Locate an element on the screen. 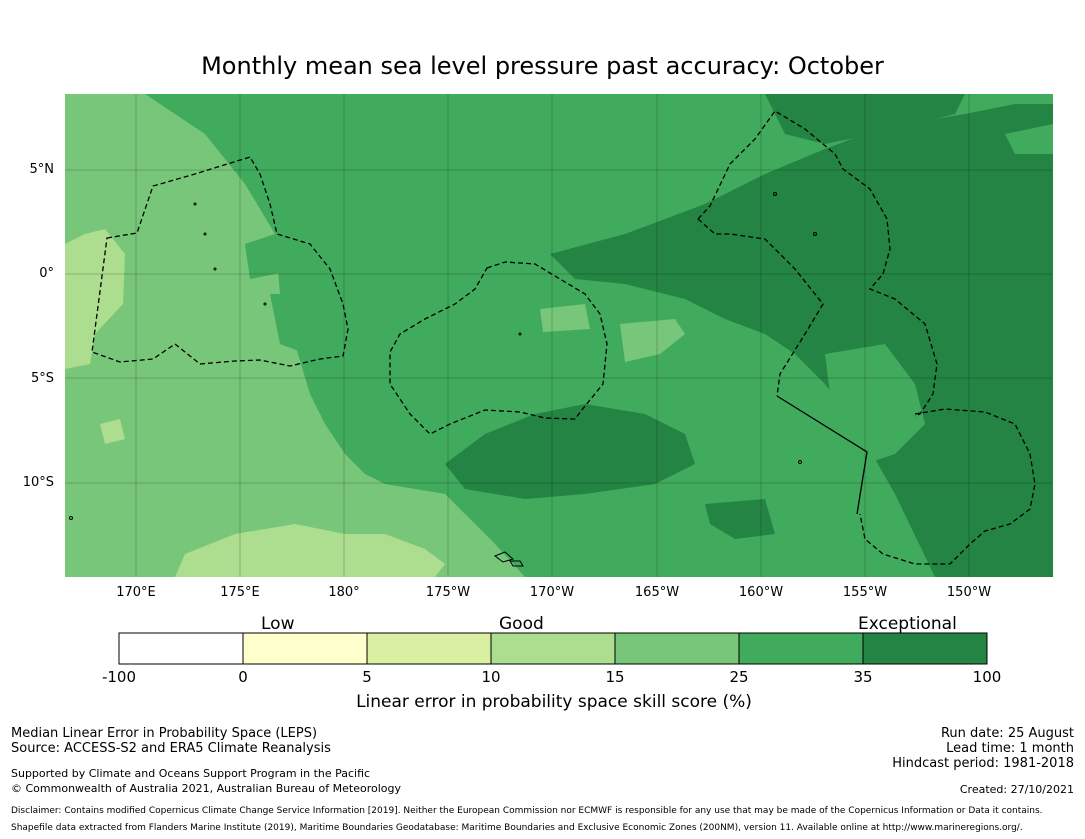 This screenshot has height=839, width=1085. region-25-35-east2 is located at coordinates (1029, 139).